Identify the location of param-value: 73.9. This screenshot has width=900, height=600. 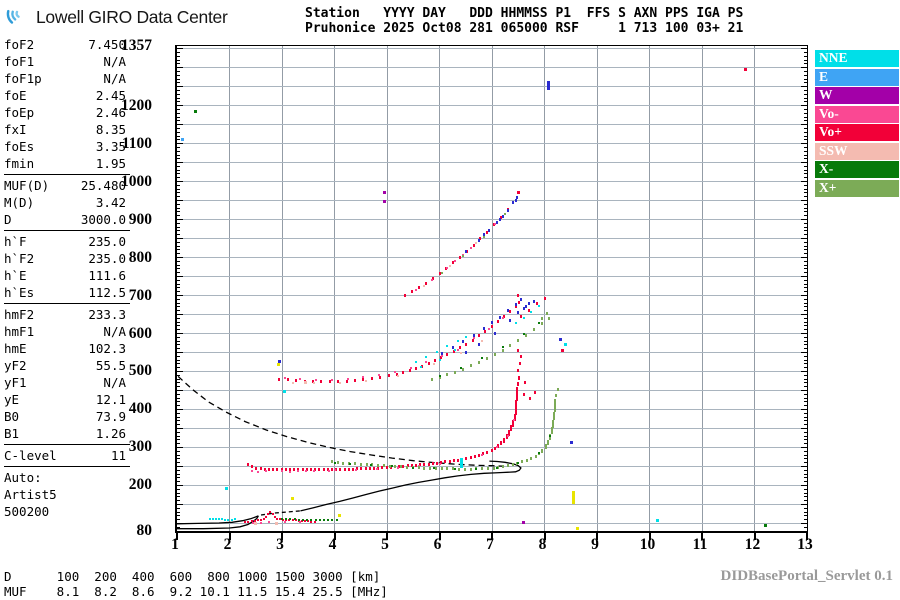
(110, 416).